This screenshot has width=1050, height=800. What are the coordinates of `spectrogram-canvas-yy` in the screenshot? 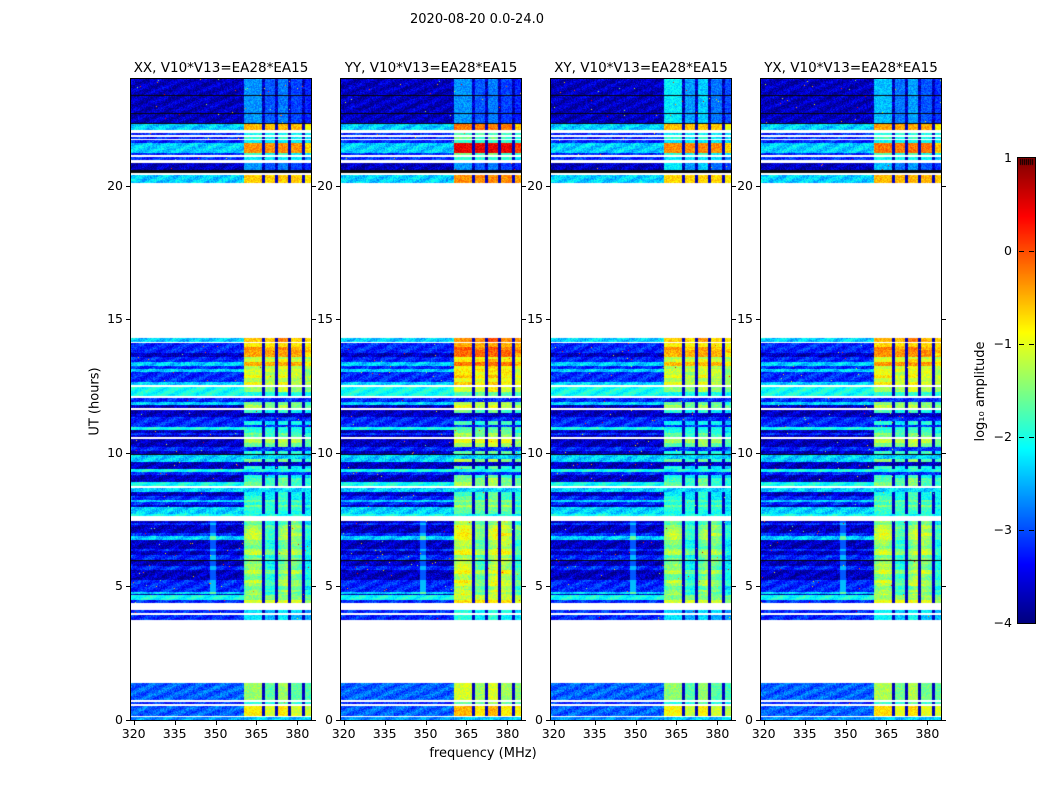 It's located at (431, 399).